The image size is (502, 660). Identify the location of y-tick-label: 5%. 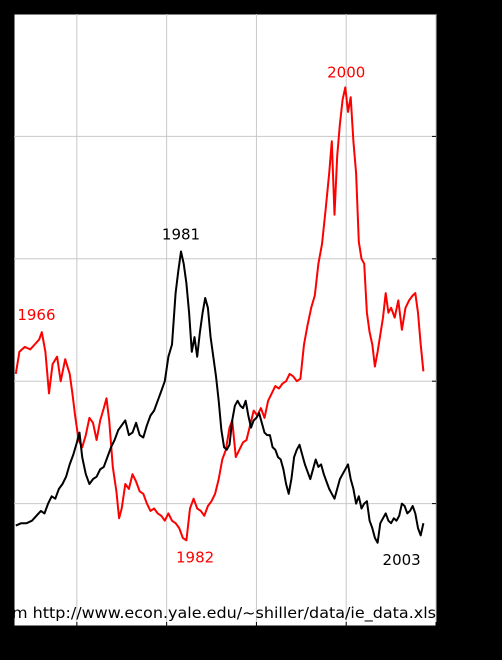
(450, 505).